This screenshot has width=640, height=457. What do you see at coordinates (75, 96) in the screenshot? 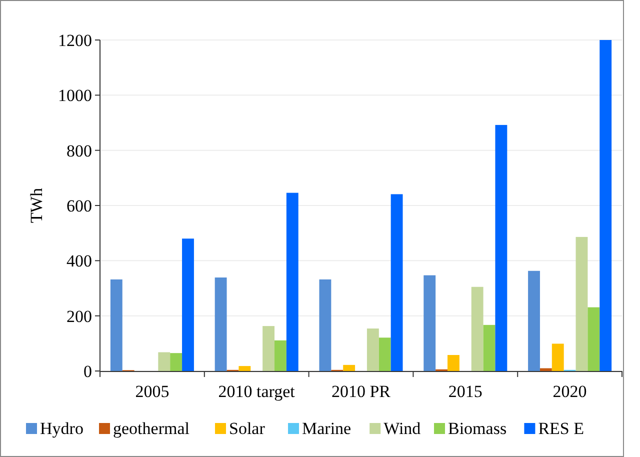
I see `y-tick-label: 1000` at bounding box center [75, 96].